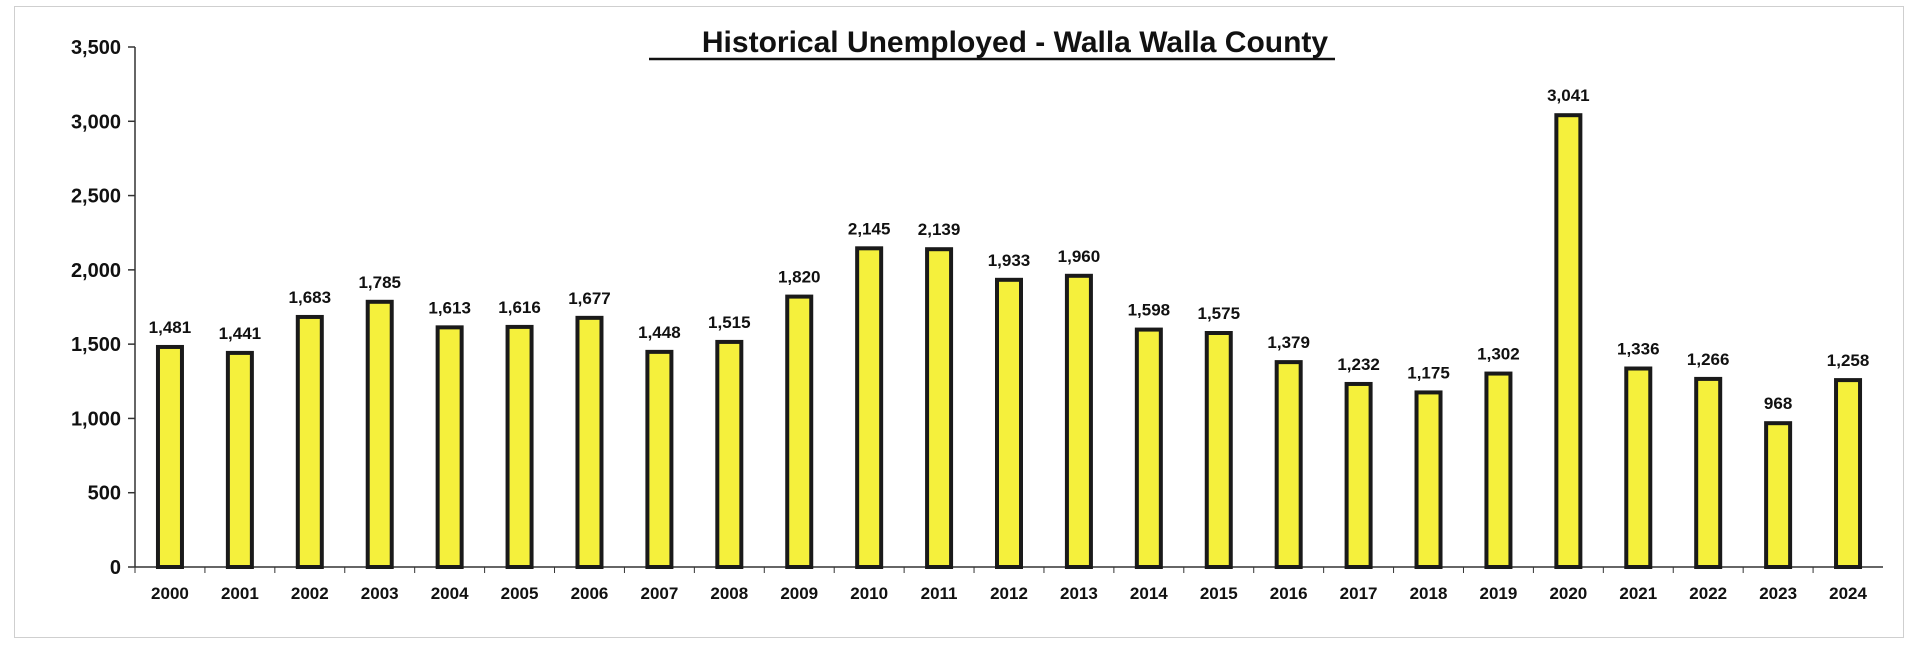  I want to click on data-label-2008: 1,515, so click(729, 322).